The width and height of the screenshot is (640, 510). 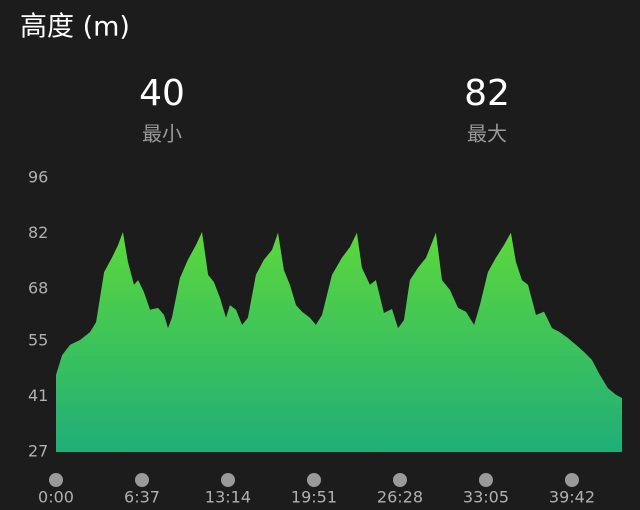 I want to click on y-tick-label: 27, so click(x=38, y=451).